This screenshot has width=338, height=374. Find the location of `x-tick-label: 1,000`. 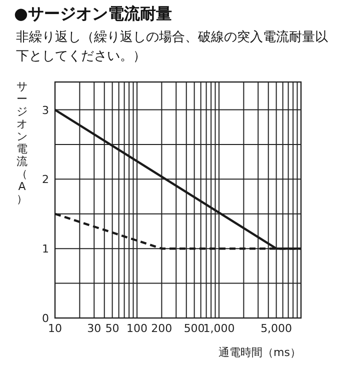

x-tick-label: 1,000 is located at coordinates (219, 328).